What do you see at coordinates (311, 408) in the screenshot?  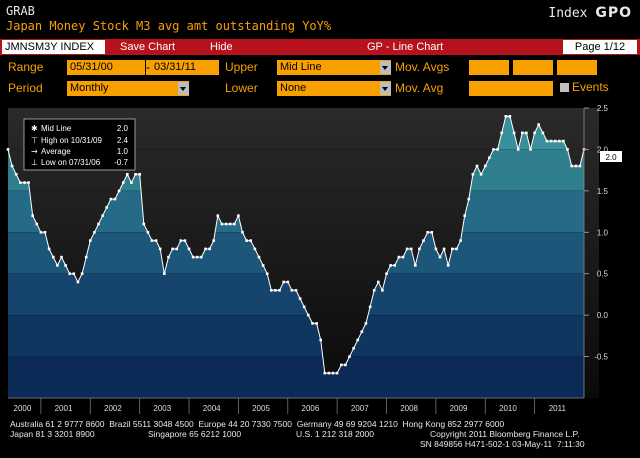 I see `x-tick-label: 2006` at bounding box center [311, 408].